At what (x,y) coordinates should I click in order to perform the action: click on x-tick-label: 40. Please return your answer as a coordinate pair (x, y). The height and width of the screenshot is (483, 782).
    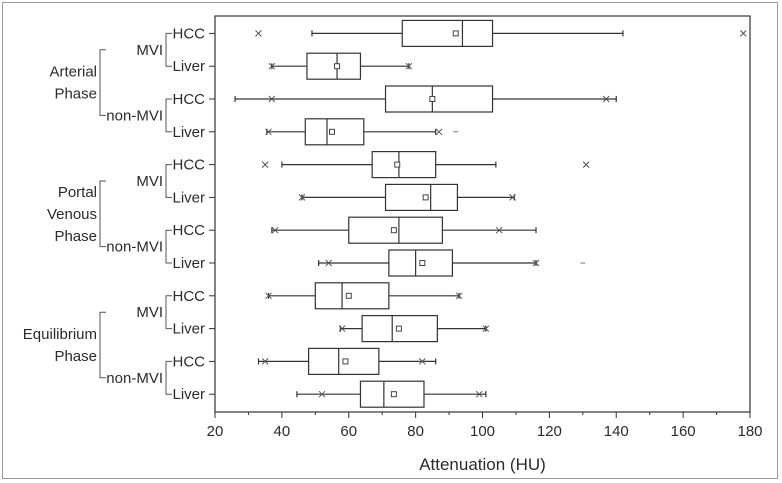
    Looking at the image, I should click on (282, 431).